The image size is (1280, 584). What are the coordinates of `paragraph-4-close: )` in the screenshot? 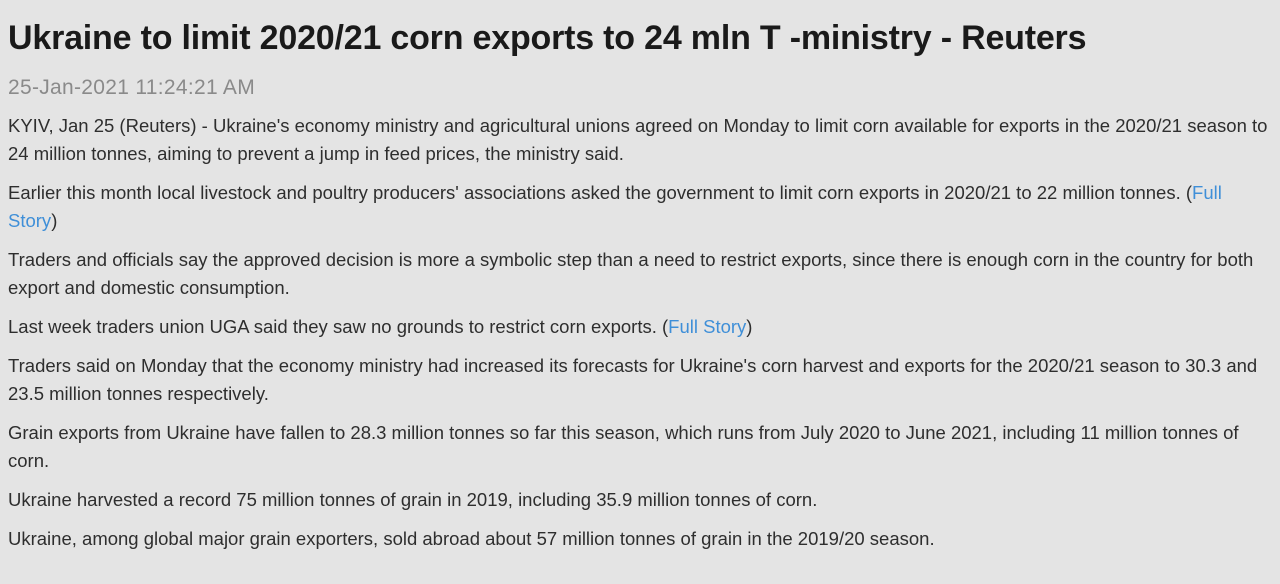 It's located at (749, 326).